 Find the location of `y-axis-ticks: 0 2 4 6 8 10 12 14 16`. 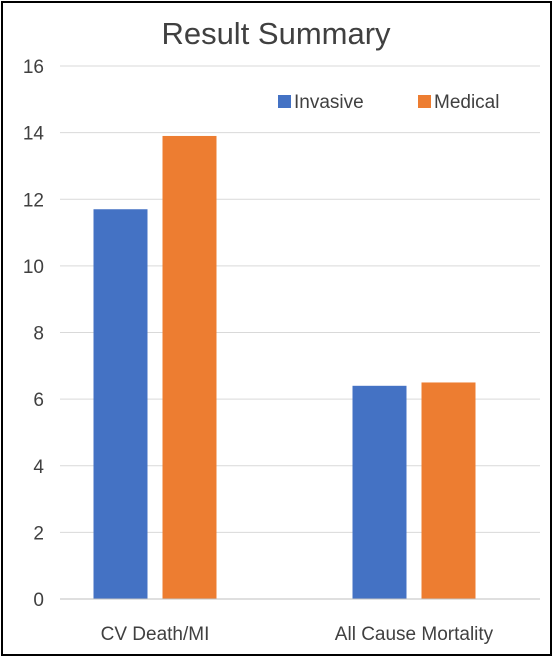

y-axis-ticks: 0 2 4 6 8 10 12 14 16 is located at coordinates (34, 334).